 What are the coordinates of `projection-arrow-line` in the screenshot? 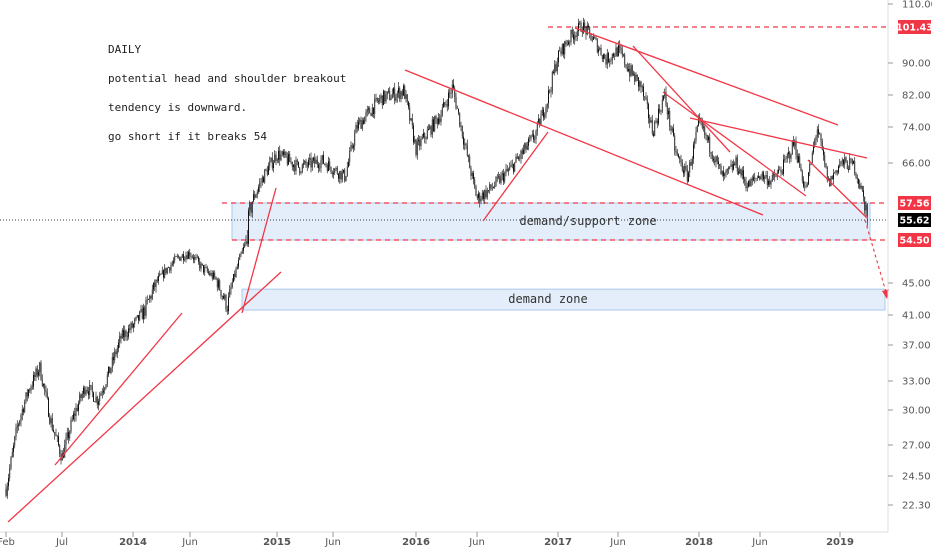 It's located at (875, 256).